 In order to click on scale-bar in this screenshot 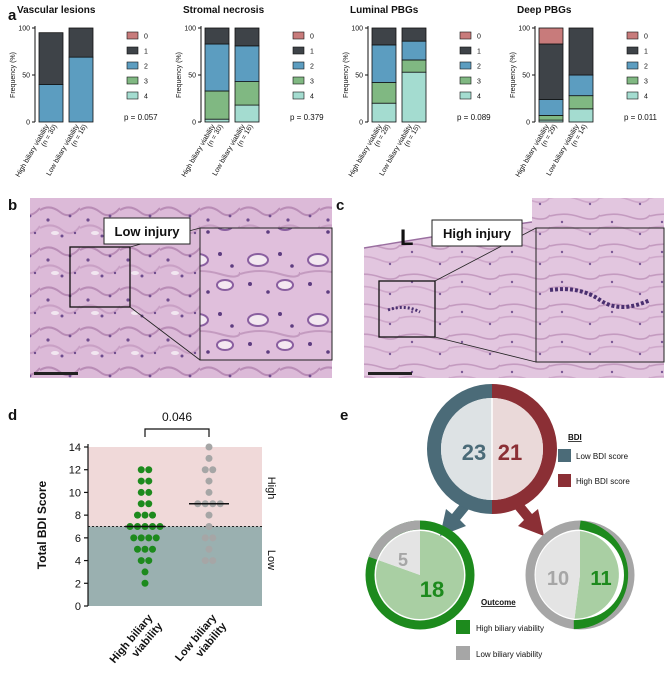, I will do `click(390, 373)`.